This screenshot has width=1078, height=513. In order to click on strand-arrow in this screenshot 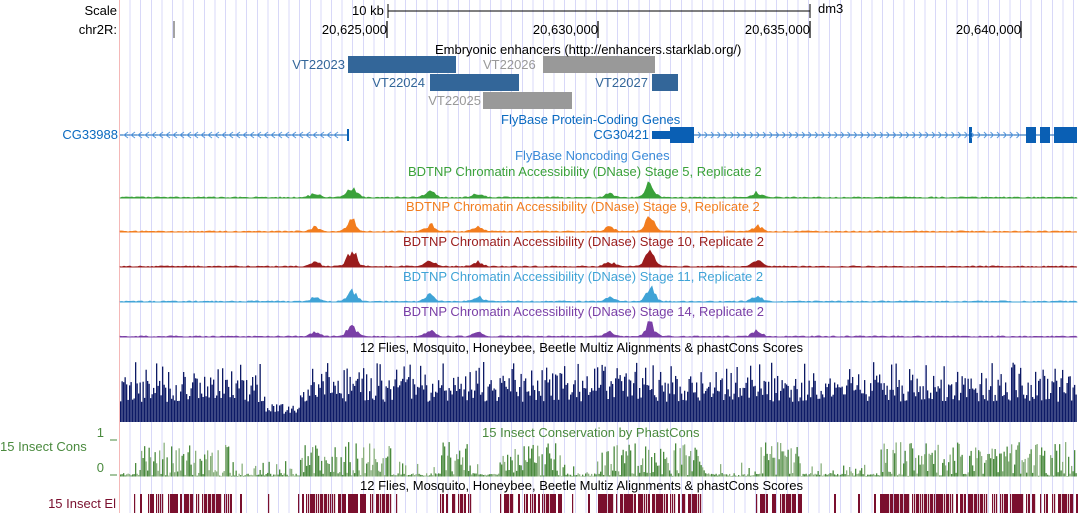, I will do `click(238, 135)`.